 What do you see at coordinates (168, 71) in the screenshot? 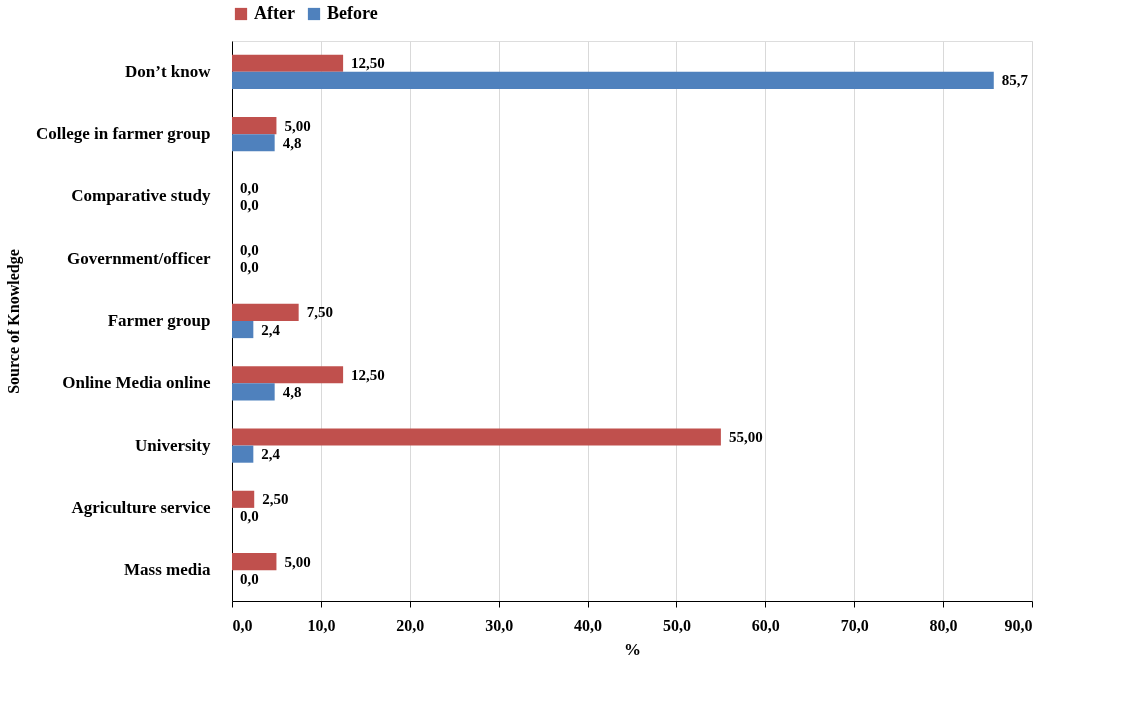
I see `y-tick-label: Don’t know` at bounding box center [168, 71].